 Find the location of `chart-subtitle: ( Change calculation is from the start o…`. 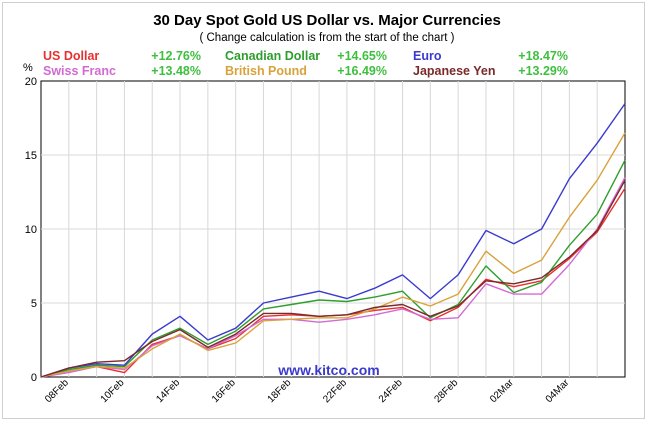

chart-subtitle: ( Change calculation is from the start o… is located at coordinates (326, 38).